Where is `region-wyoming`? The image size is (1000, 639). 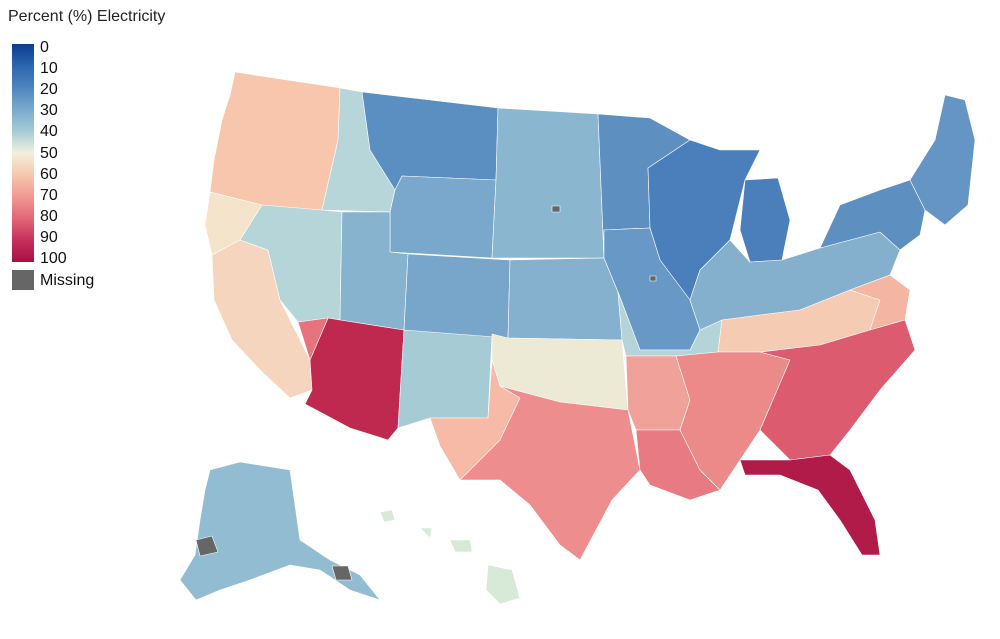 region-wyoming is located at coordinates (443, 217).